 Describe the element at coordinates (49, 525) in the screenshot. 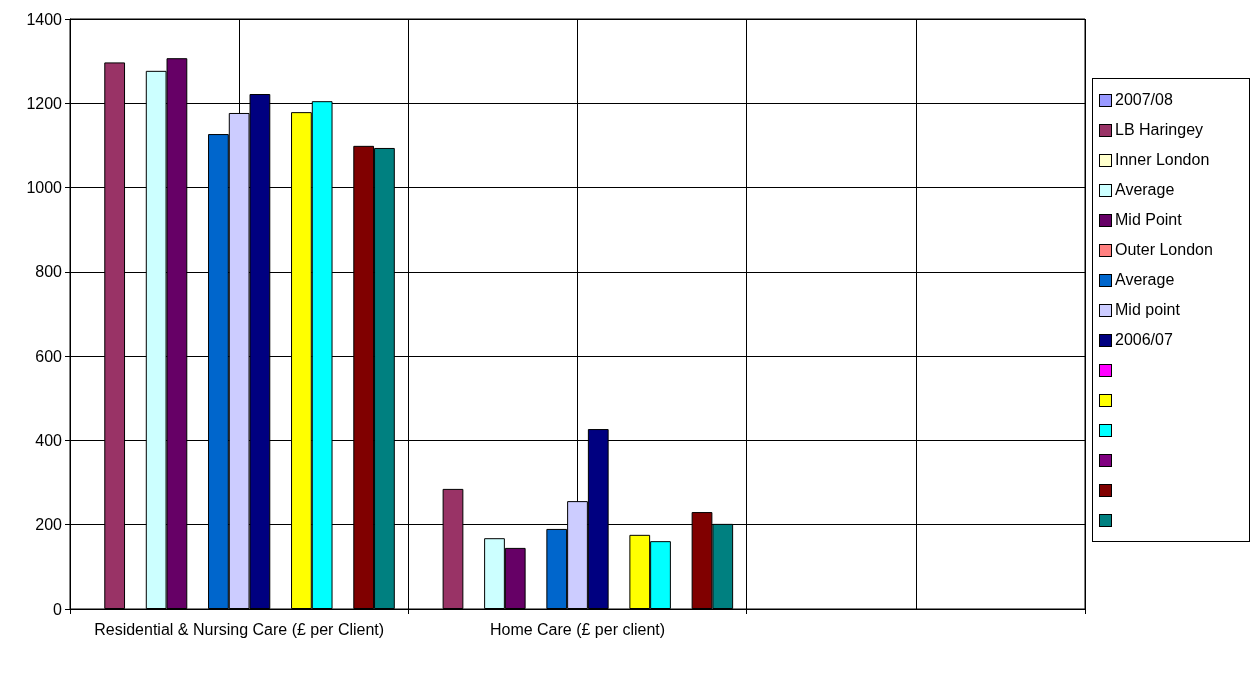

I see `y-tick-label: 200` at that location.